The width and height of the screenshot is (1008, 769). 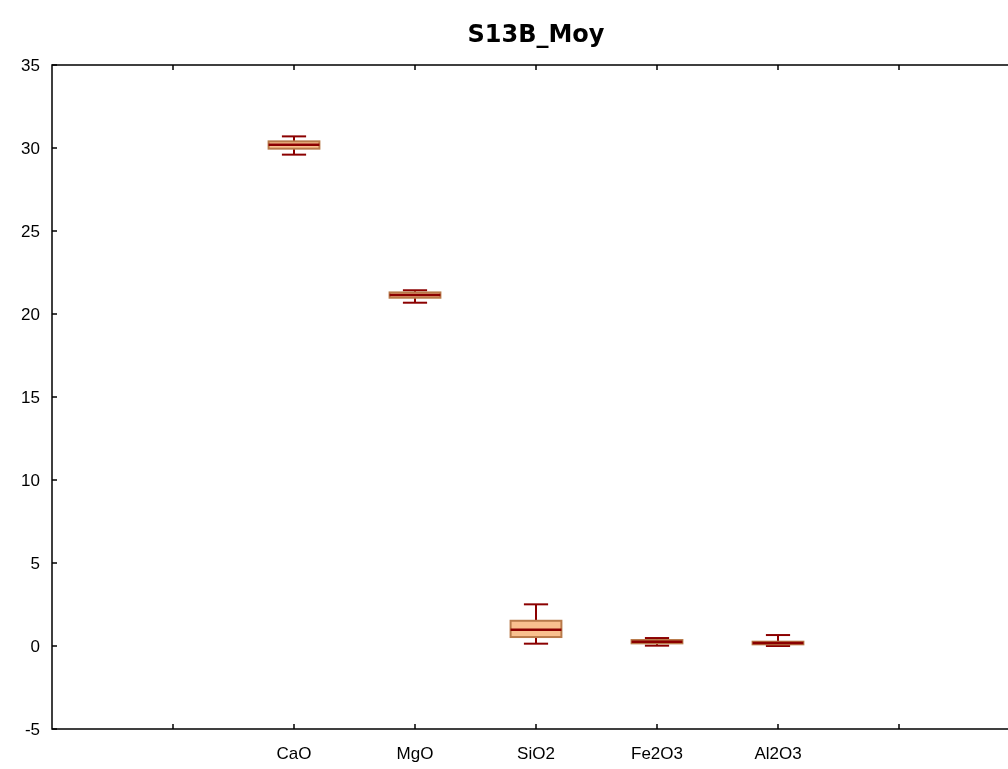 What do you see at coordinates (30, 65) in the screenshot?
I see `y-tick-label: 35` at bounding box center [30, 65].